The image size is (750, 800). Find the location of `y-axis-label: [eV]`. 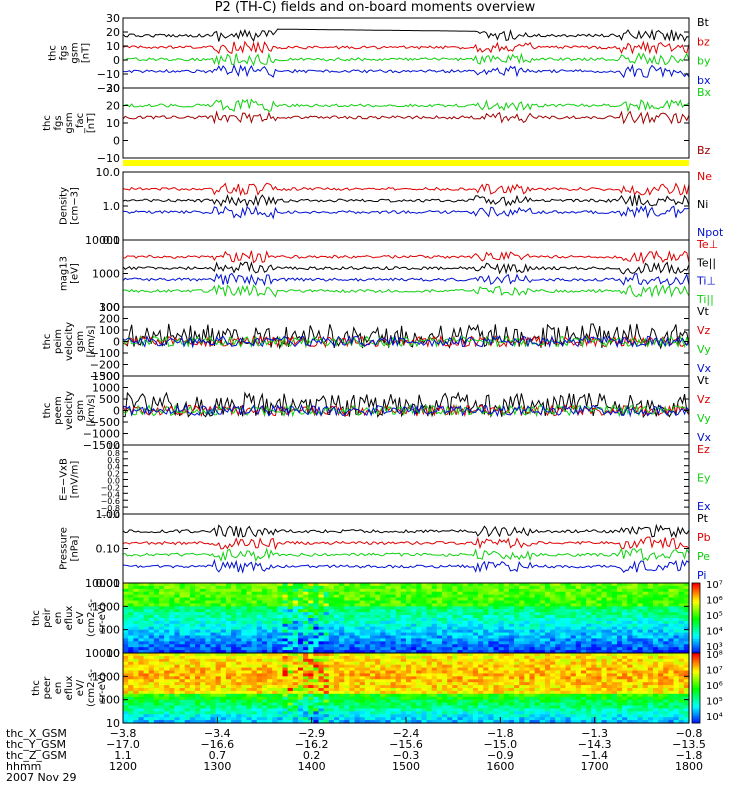

y-axis-label: [eV] is located at coordinates (75, 273).